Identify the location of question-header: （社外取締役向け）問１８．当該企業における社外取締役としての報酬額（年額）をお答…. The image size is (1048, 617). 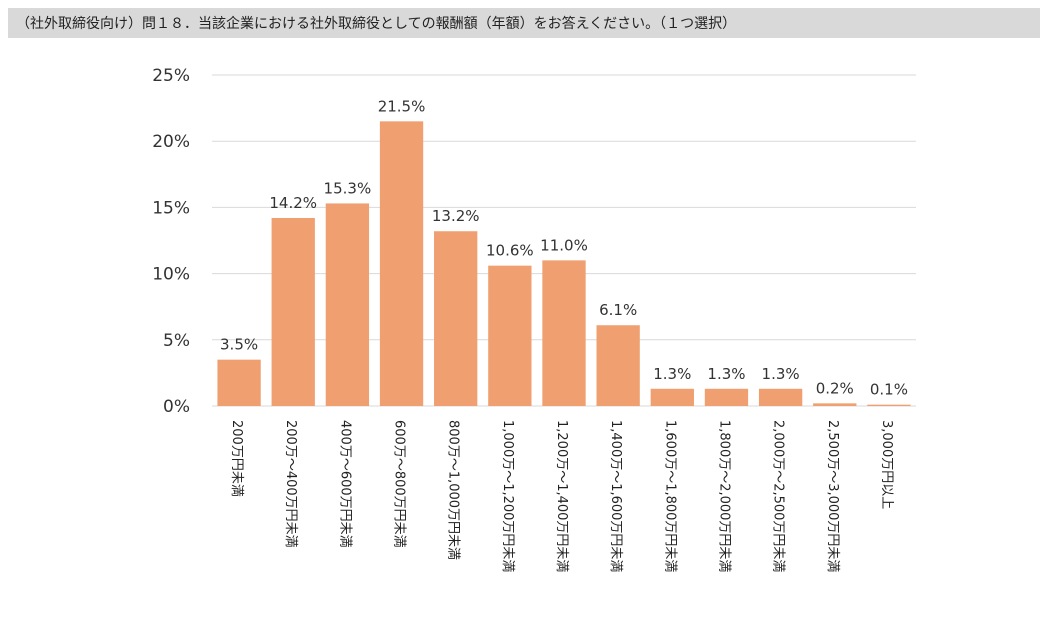
(524, 23).